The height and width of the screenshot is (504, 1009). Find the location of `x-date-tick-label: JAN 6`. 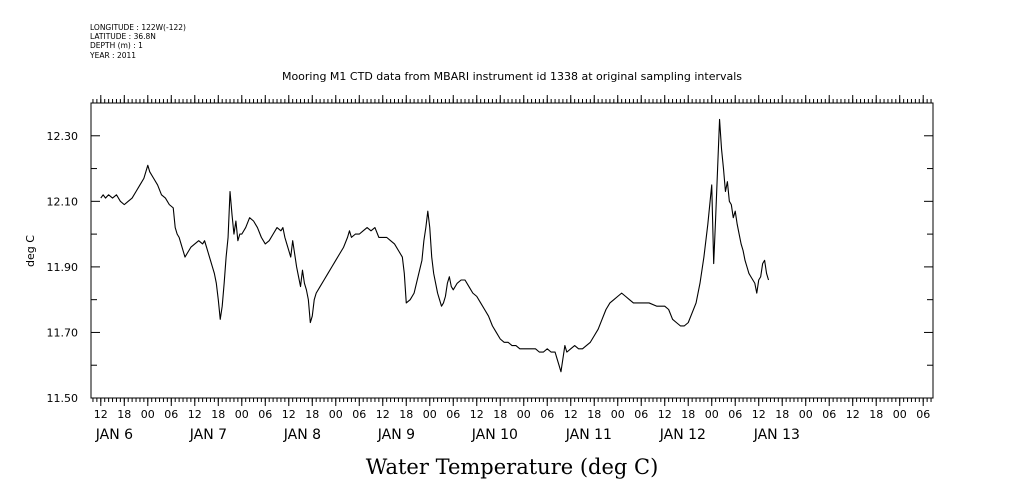

x-date-tick-label: JAN 6 is located at coordinates (114, 435).